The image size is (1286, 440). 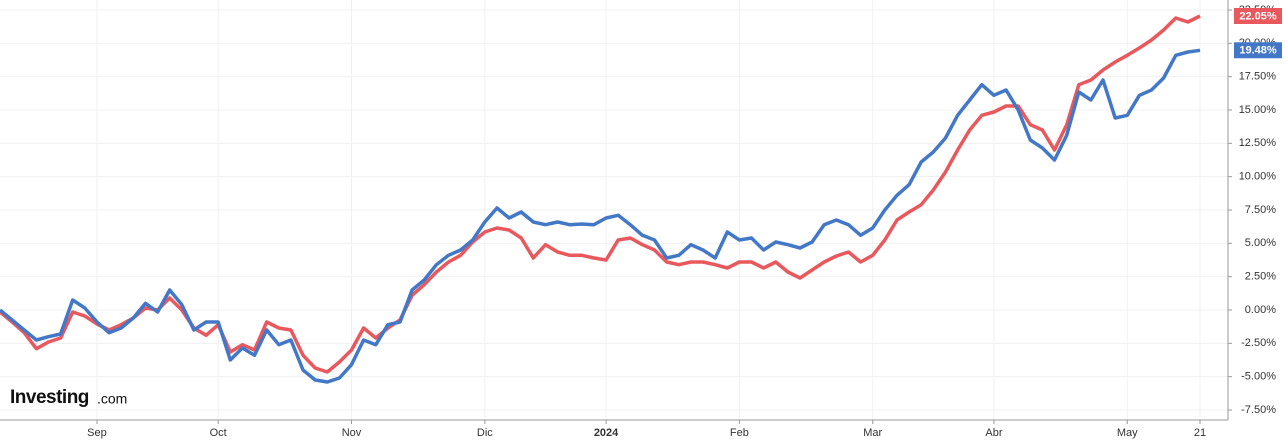 What do you see at coordinates (1258, 177) in the screenshot?
I see `y-tick-label: 10.00%` at bounding box center [1258, 177].